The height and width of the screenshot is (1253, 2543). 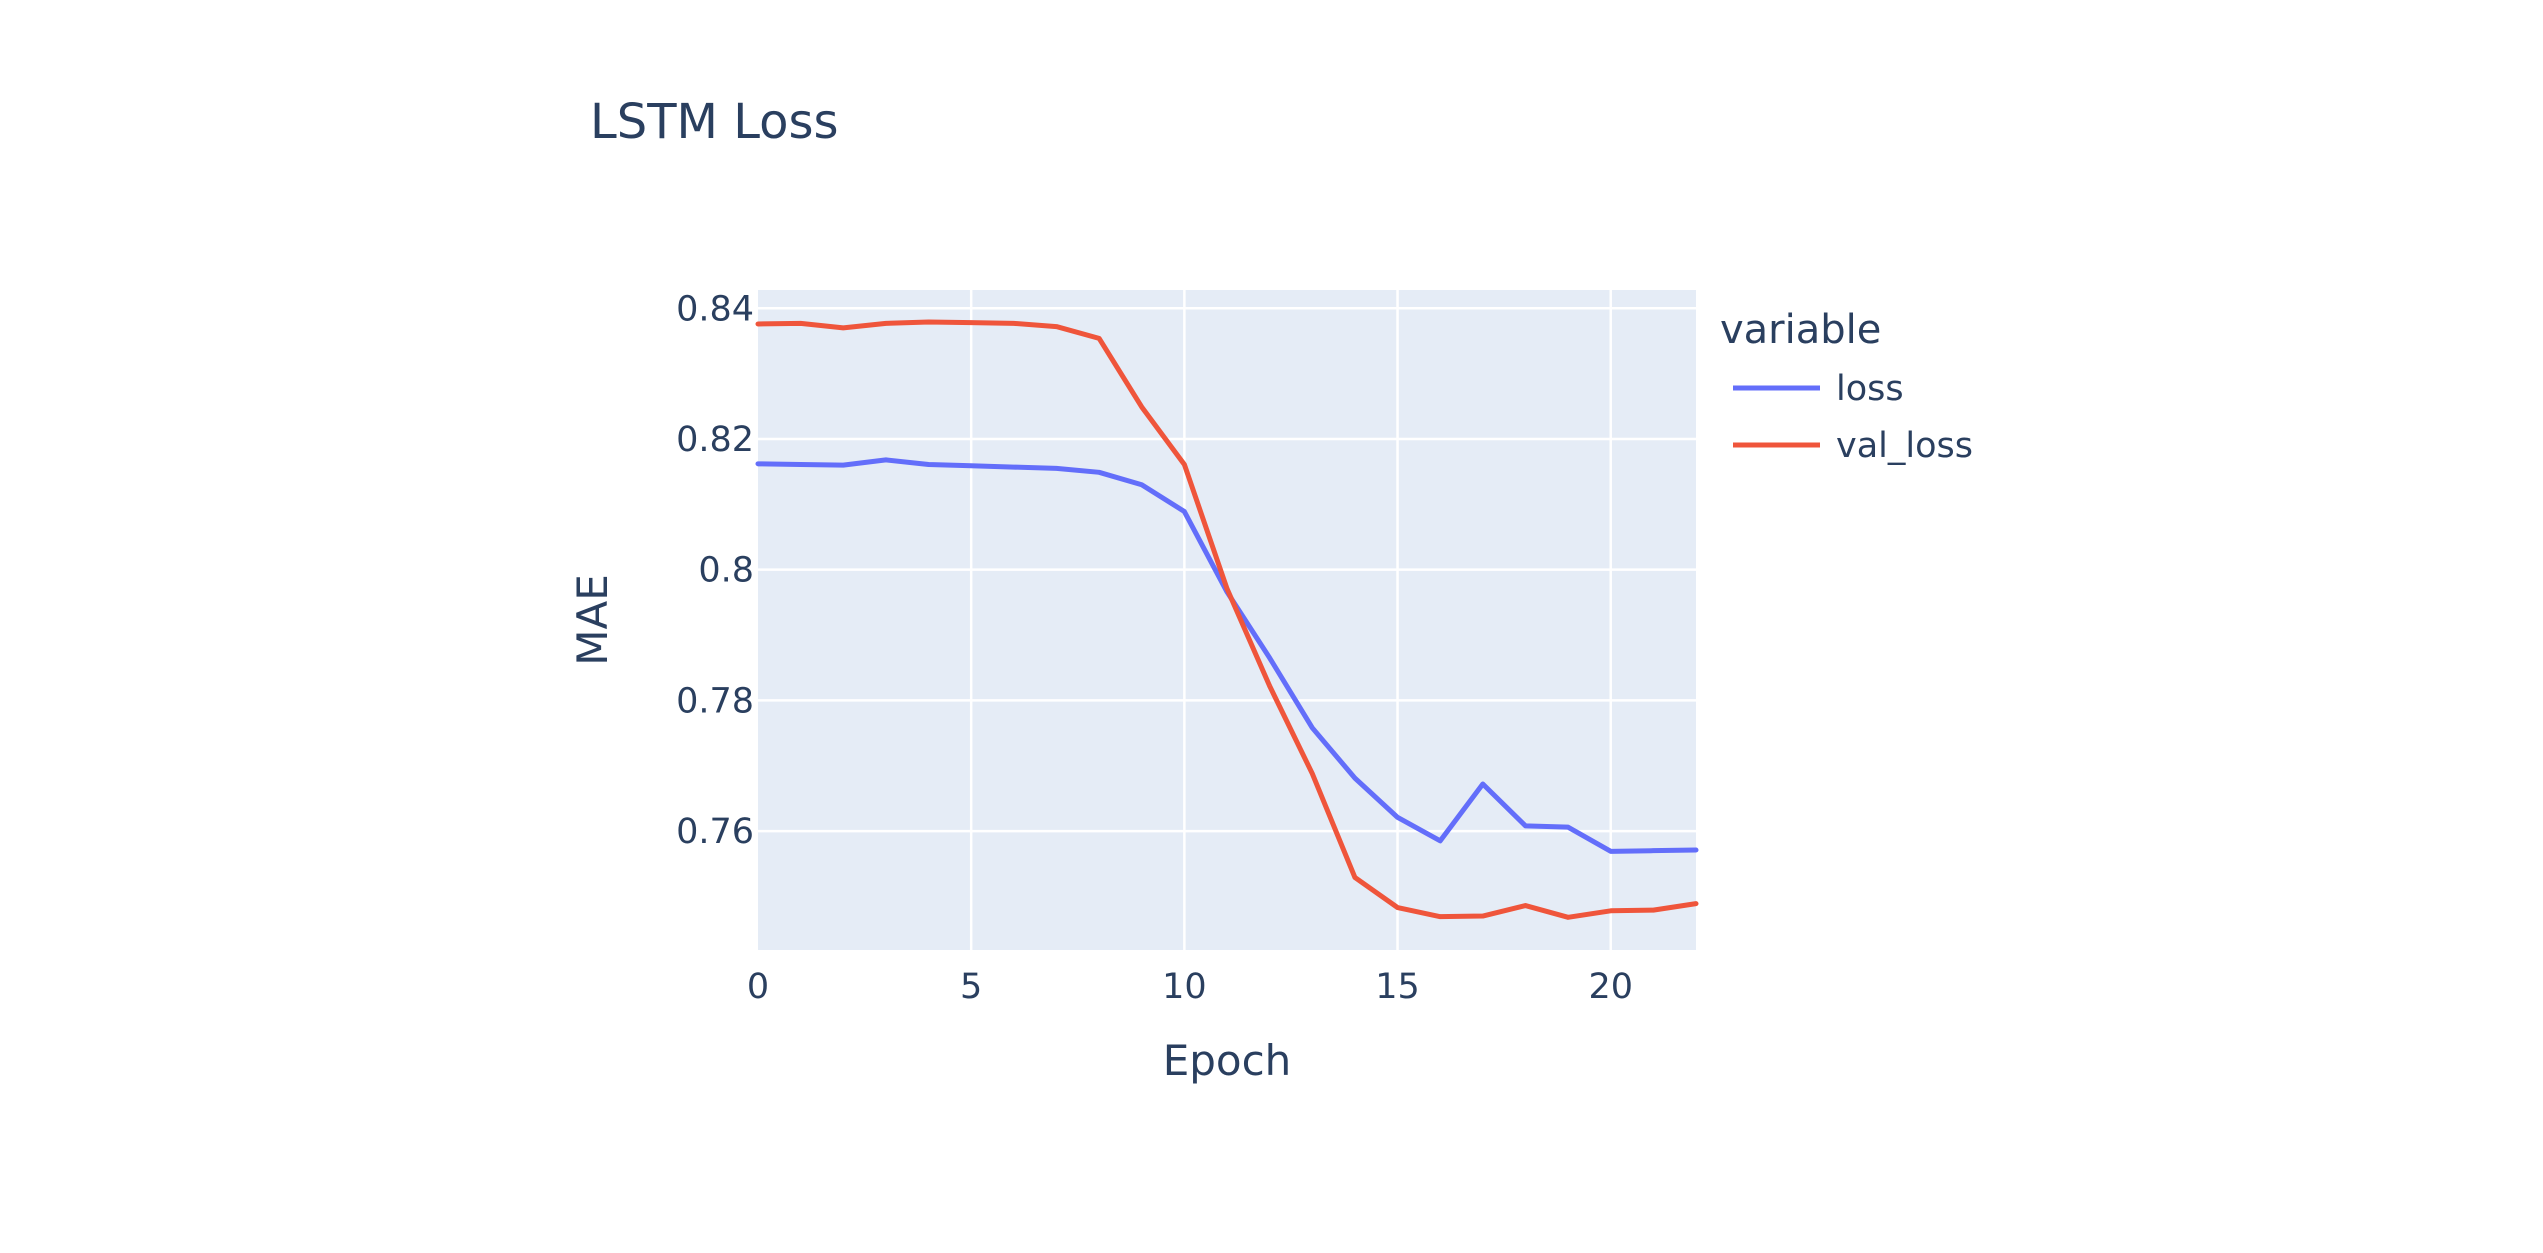 What do you see at coordinates (715, 701) in the screenshot?
I see `y-tick-label: 0.78` at bounding box center [715, 701].